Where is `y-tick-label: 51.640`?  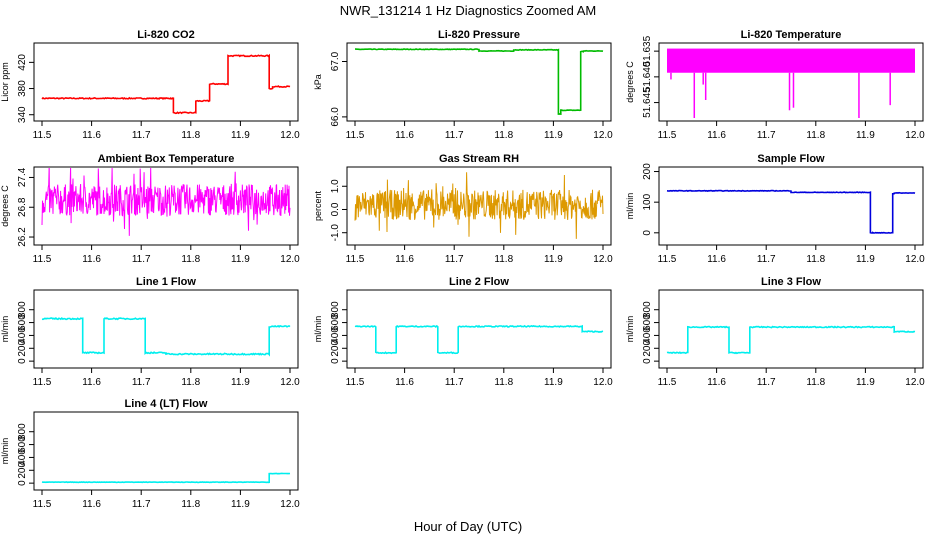 y-tick-label: 51.640 is located at coordinates (647, 76).